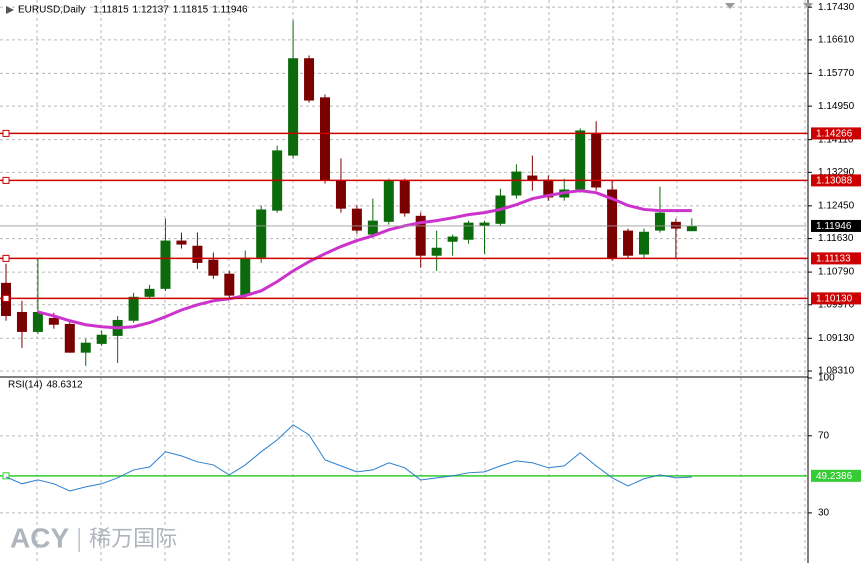 This screenshot has width=864, height=563. Describe the element at coordinates (39, 537) in the screenshot. I see `watermark-brand: ACY` at that location.